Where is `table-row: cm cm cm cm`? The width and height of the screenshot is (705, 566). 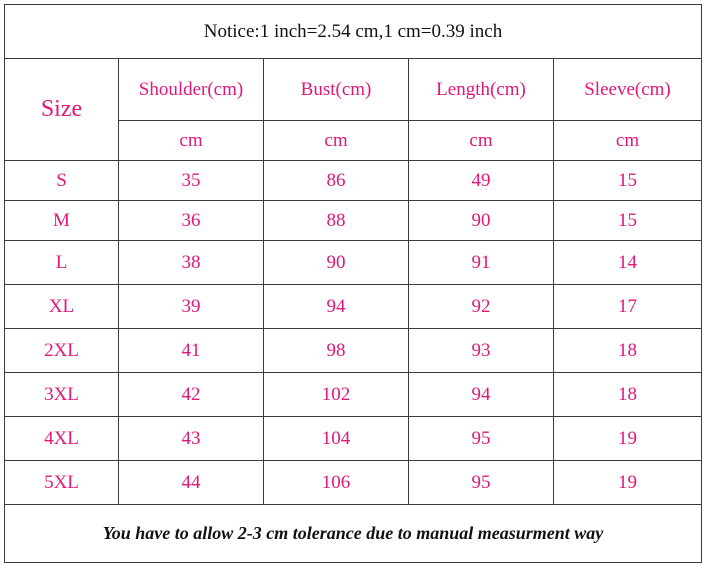
table-row: cm cm cm cm is located at coordinates (353, 140).